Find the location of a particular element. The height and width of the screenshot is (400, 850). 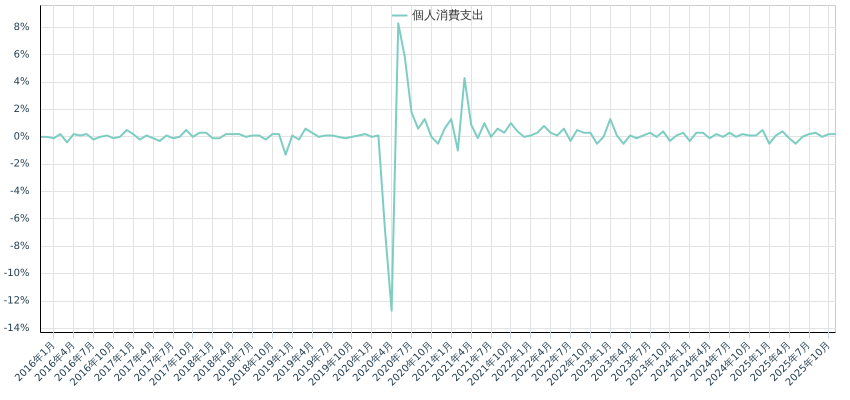

y-tick-label: -14% is located at coordinates (17, 328).